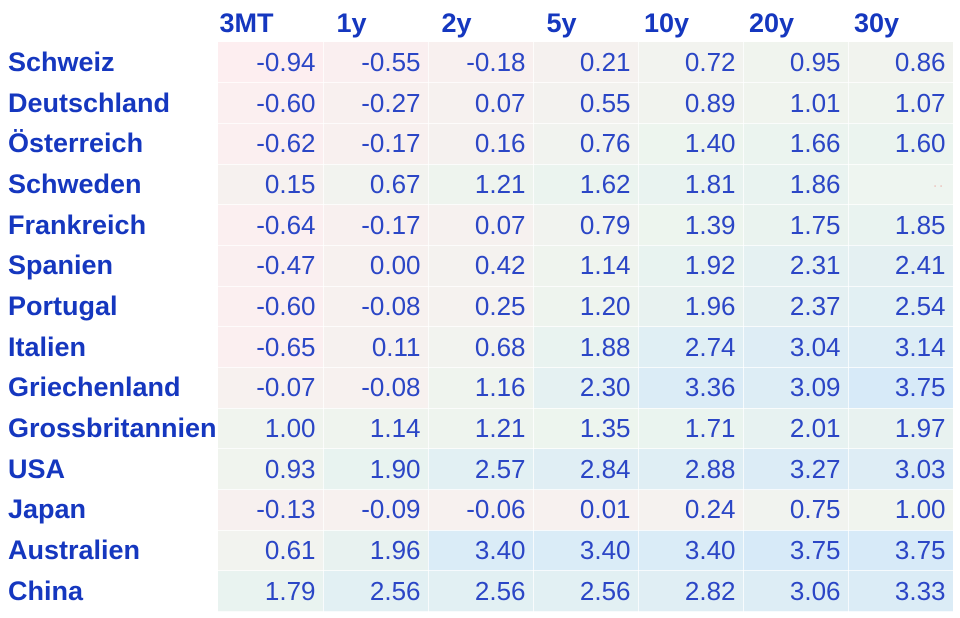 The width and height of the screenshot is (960, 618). What do you see at coordinates (109, 388) in the screenshot?
I see `row-label: Griechenland` at bounding box center [109, 388].